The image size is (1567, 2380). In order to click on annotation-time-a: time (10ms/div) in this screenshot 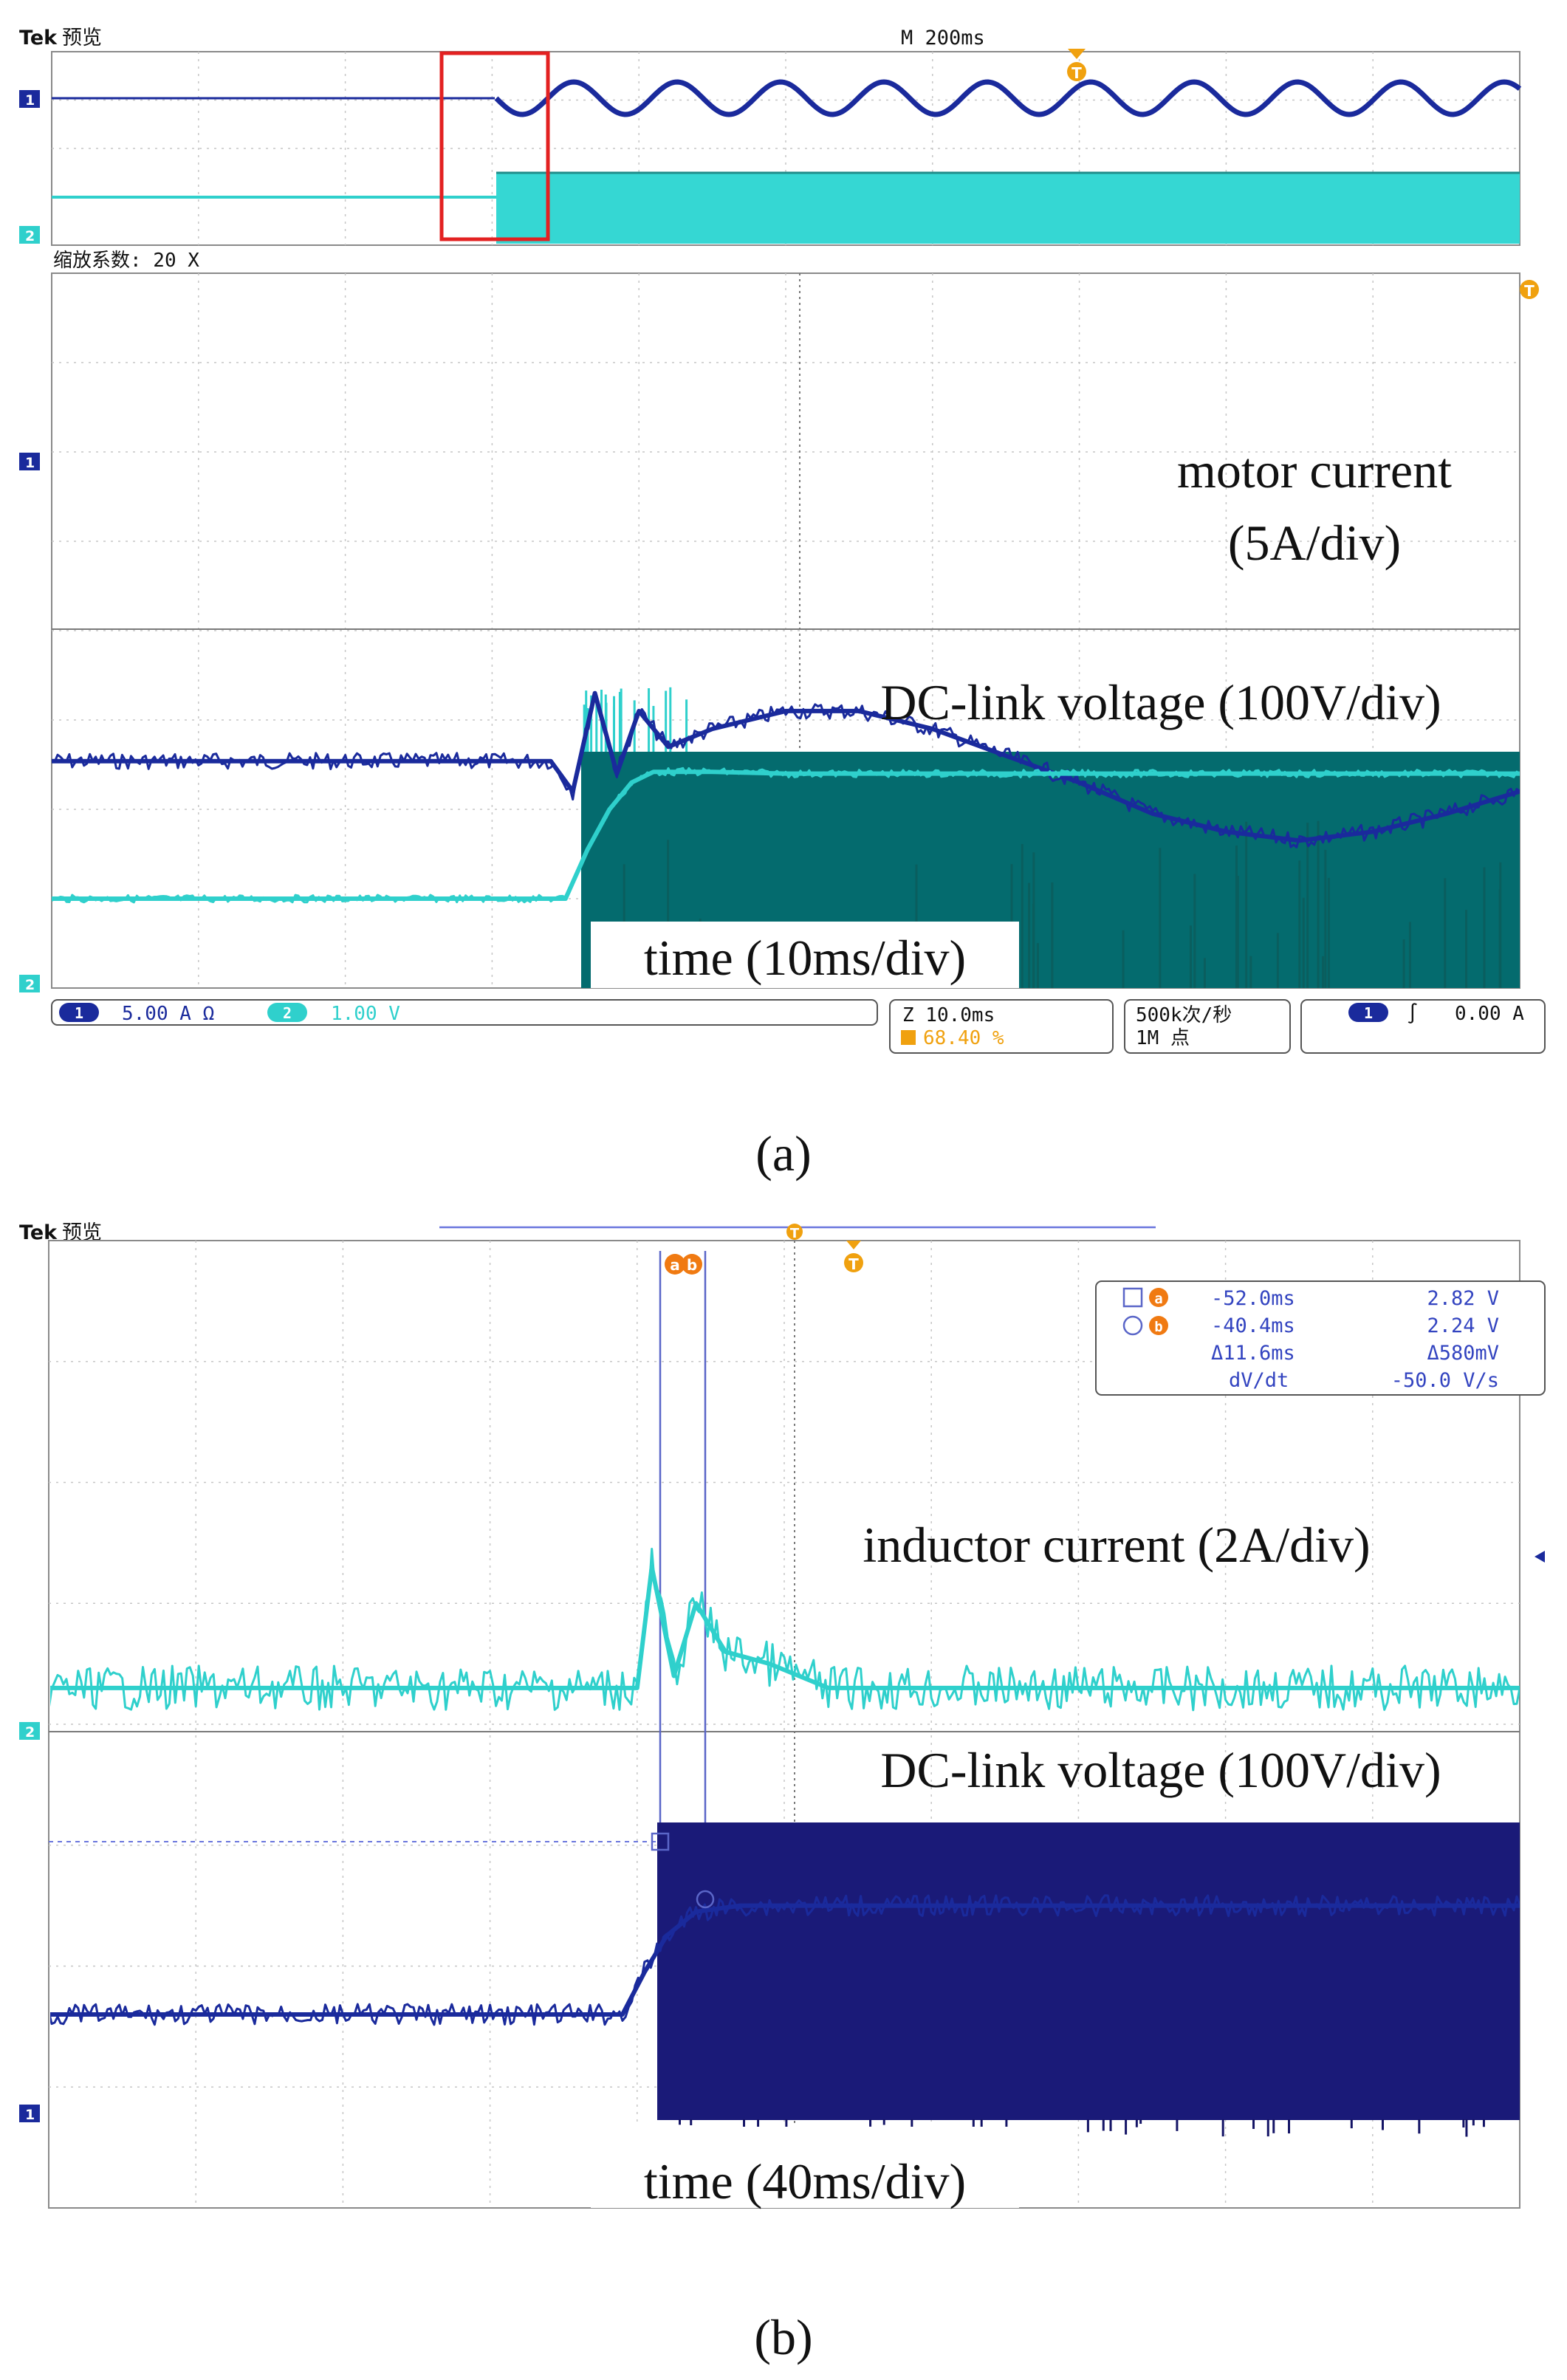, I will do `click(805, 958)`.